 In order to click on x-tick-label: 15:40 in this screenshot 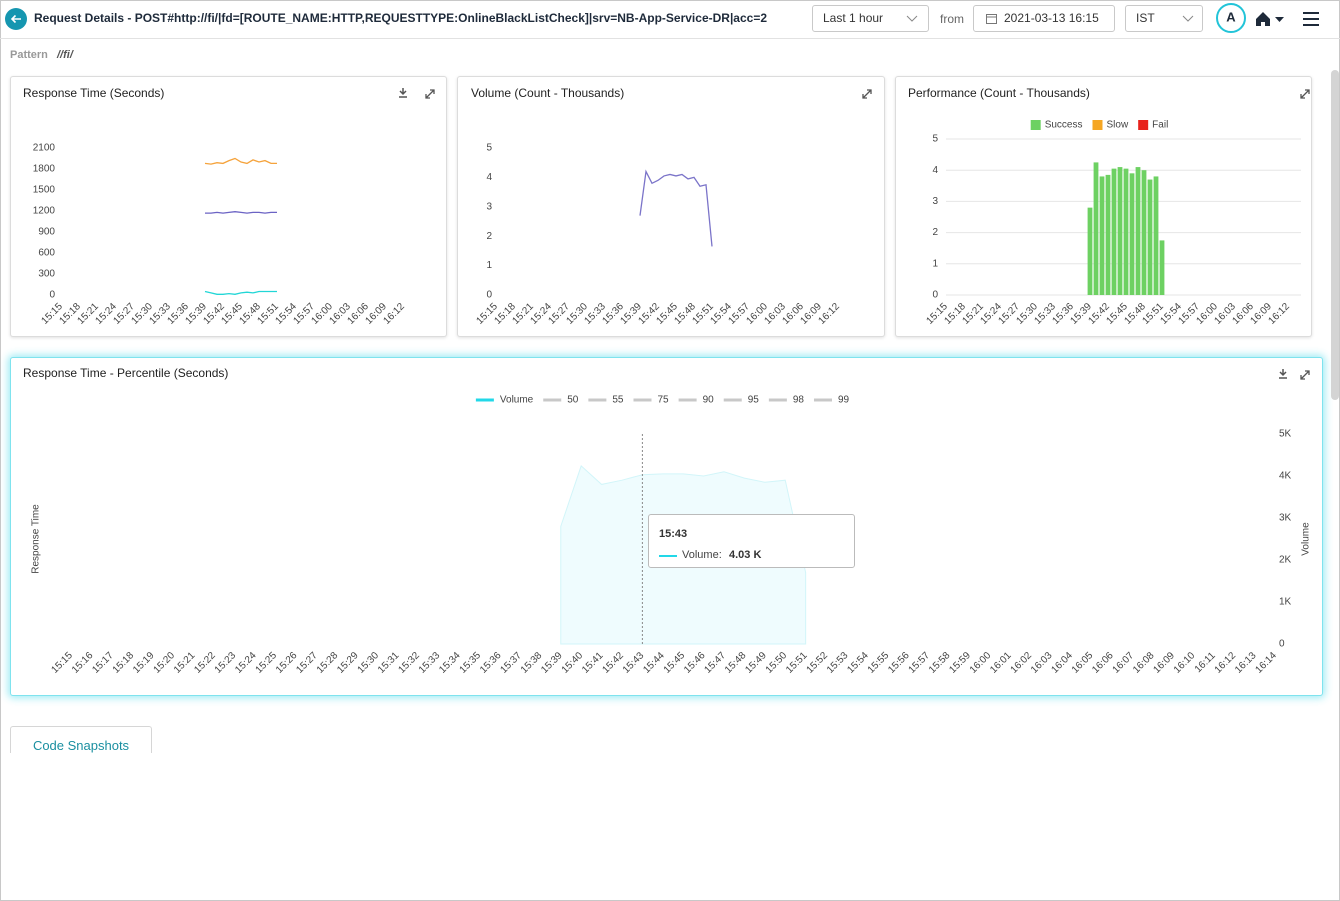, I will do `click(573, 663)`.